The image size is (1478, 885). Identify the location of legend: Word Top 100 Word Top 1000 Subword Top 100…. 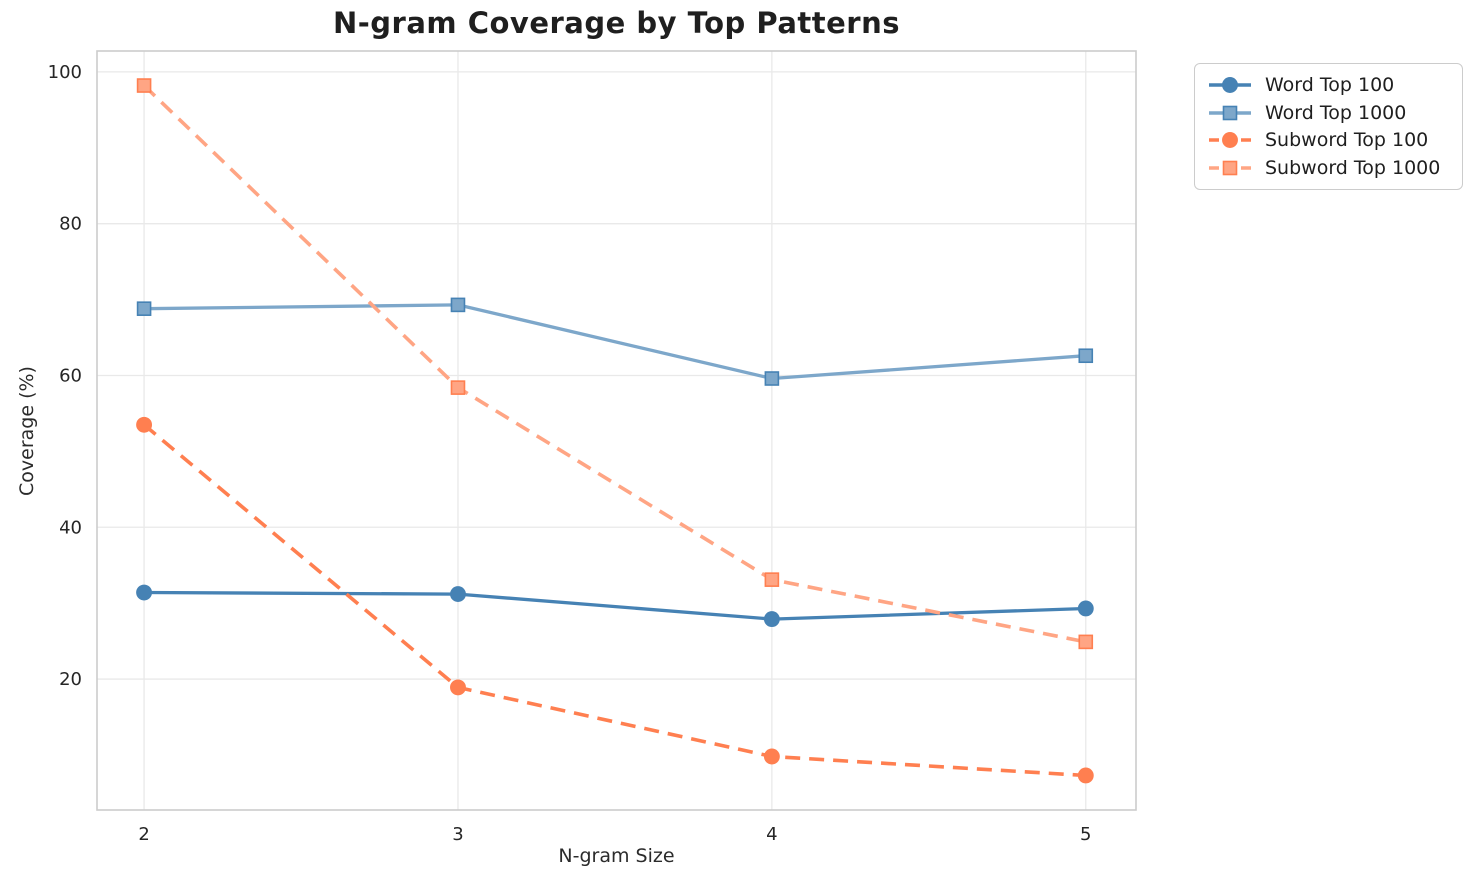
(1328, 126).